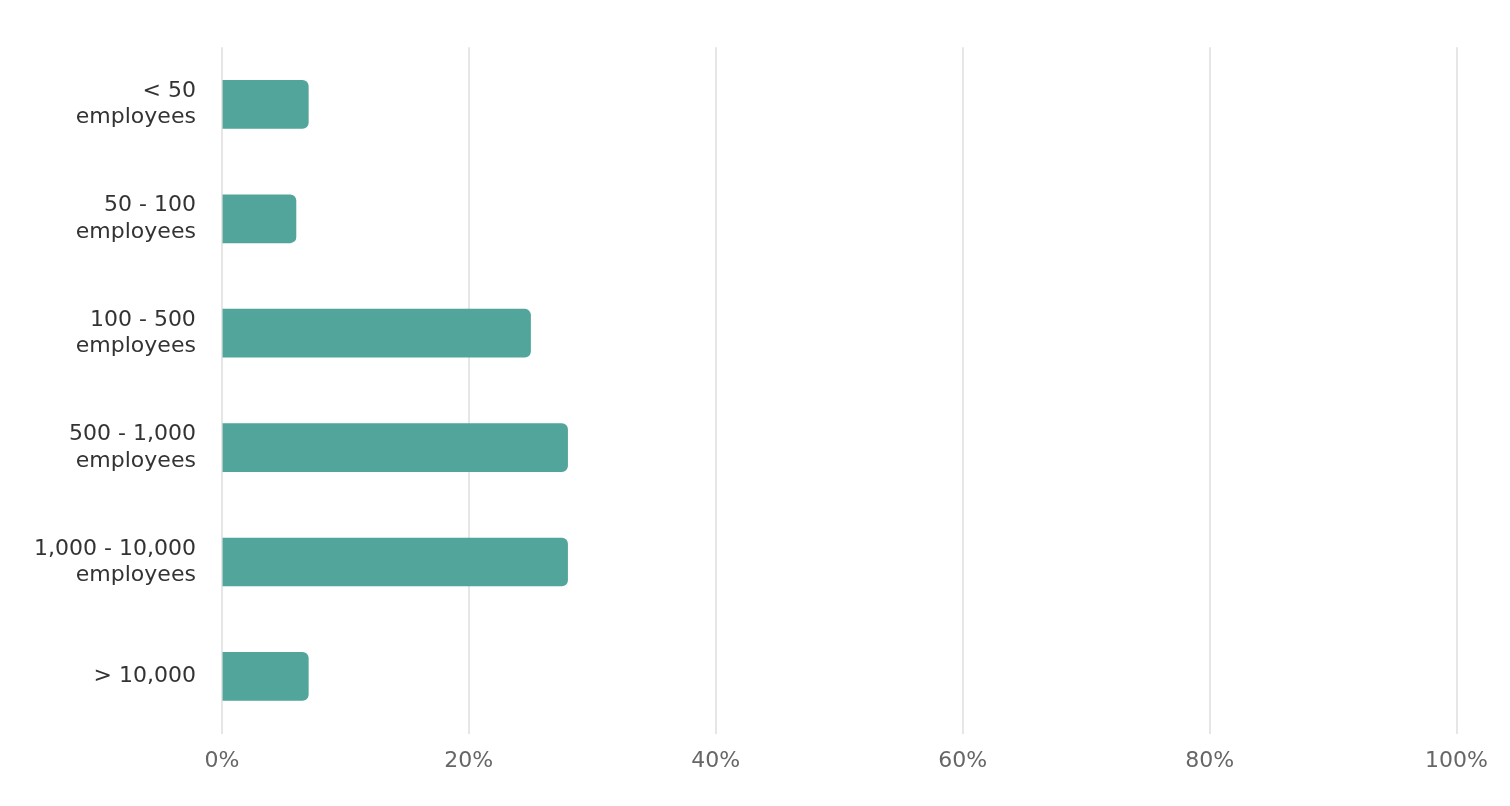 This screenshot has width=1510, height=806. I want to click on x-tick-label: 100%, so click(1457, 759).